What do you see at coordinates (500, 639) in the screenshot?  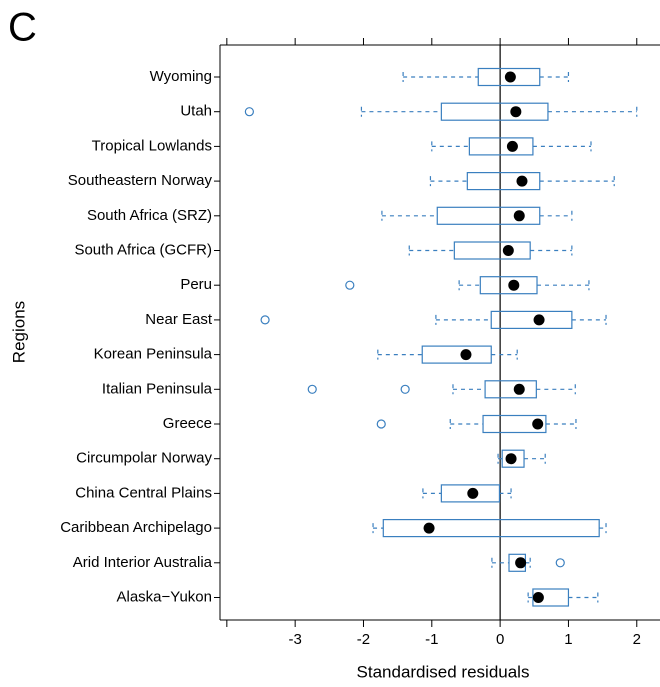 I see `x-tick-label: 0` at bounding box center [500, 639].